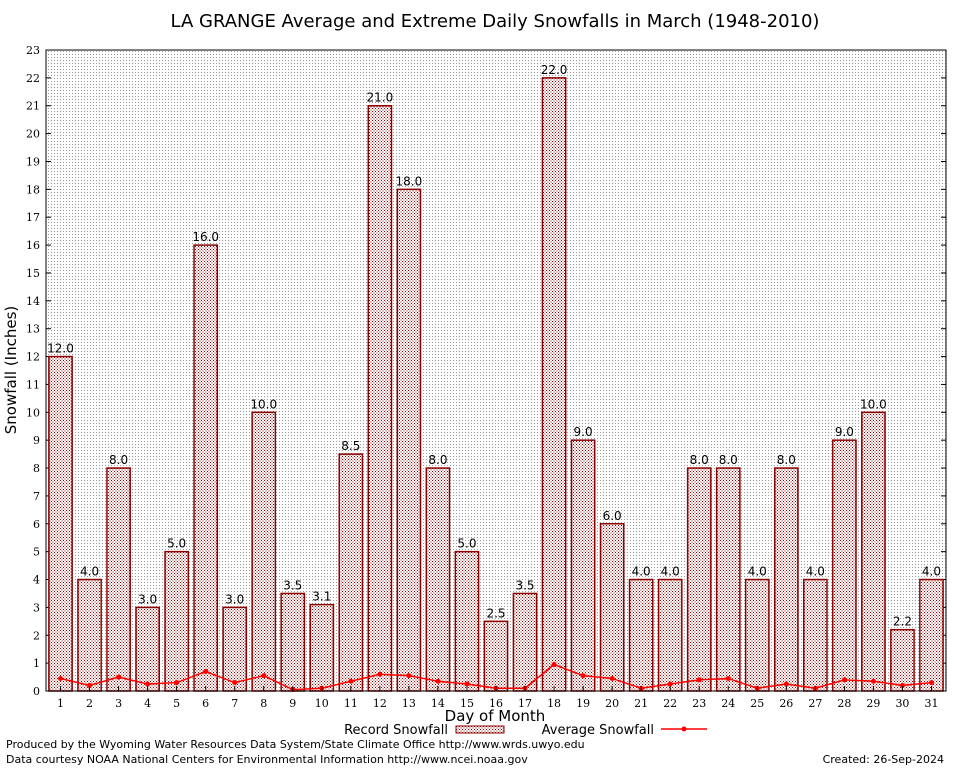  Describe the element at coordinates (36, 607) in the screenshot. I see `y-tick-label: 3` at that location.